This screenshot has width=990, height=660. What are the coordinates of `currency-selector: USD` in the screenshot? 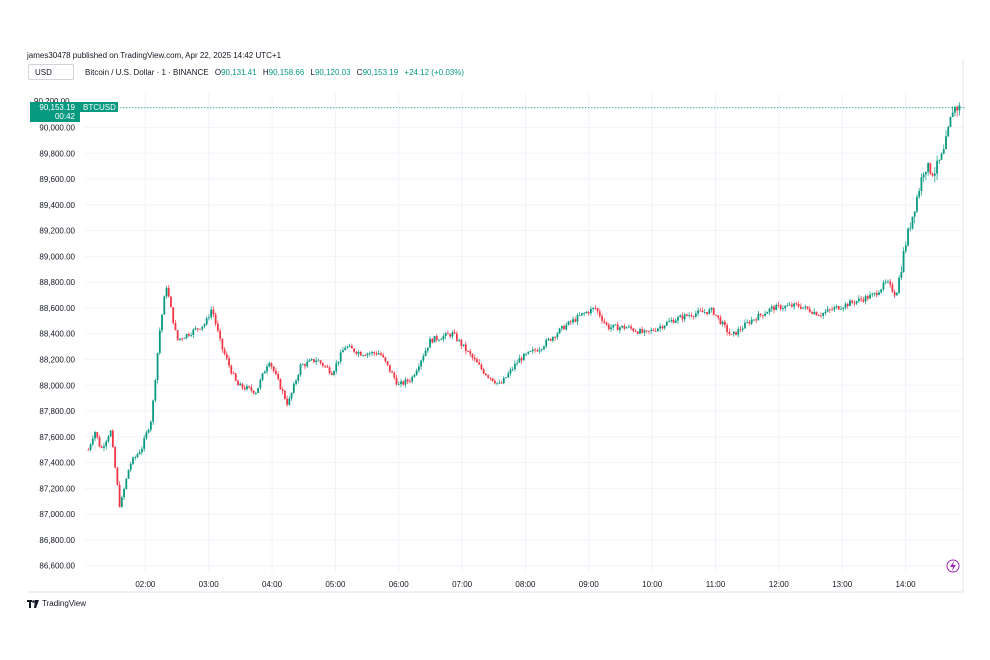 It's located at (51, 72).